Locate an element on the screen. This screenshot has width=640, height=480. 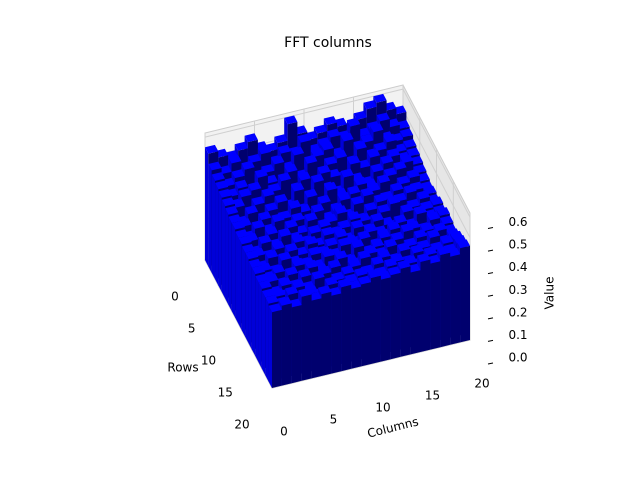
y-tick-label: 0 is located at coordinates (175, 297).